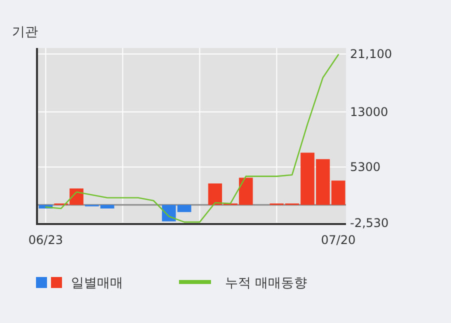  Describe the element at coordinates (45, 240) in the screenshot. I see `x-tick-label: 06/23` at that location.